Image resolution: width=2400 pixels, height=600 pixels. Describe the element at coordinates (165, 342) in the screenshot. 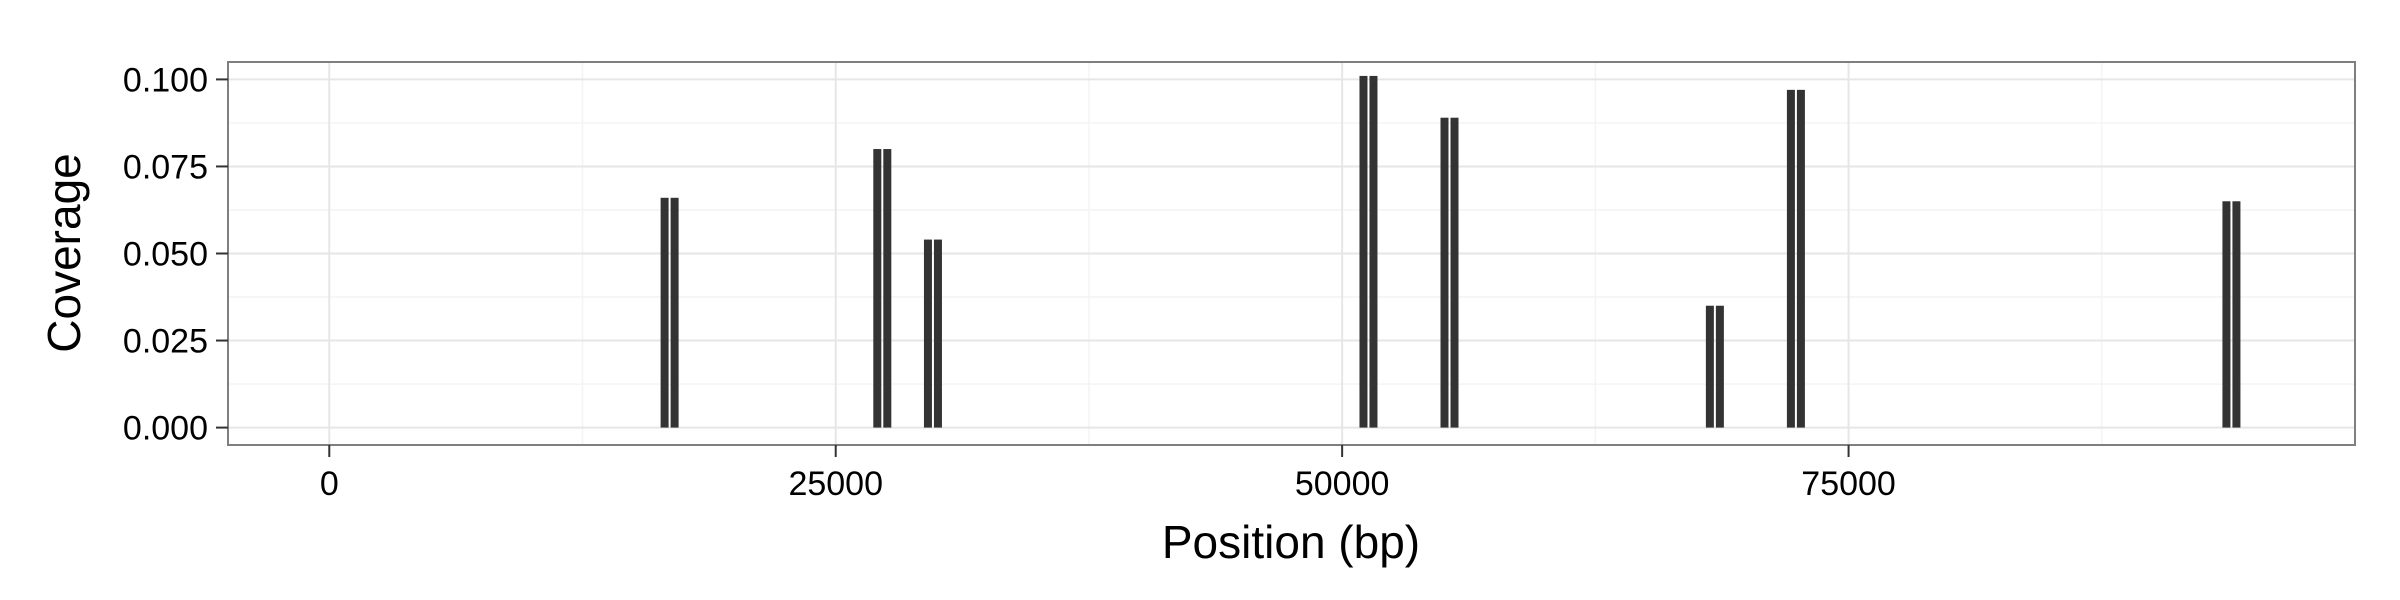

I see `y-tick-label: 0.025` at that location.